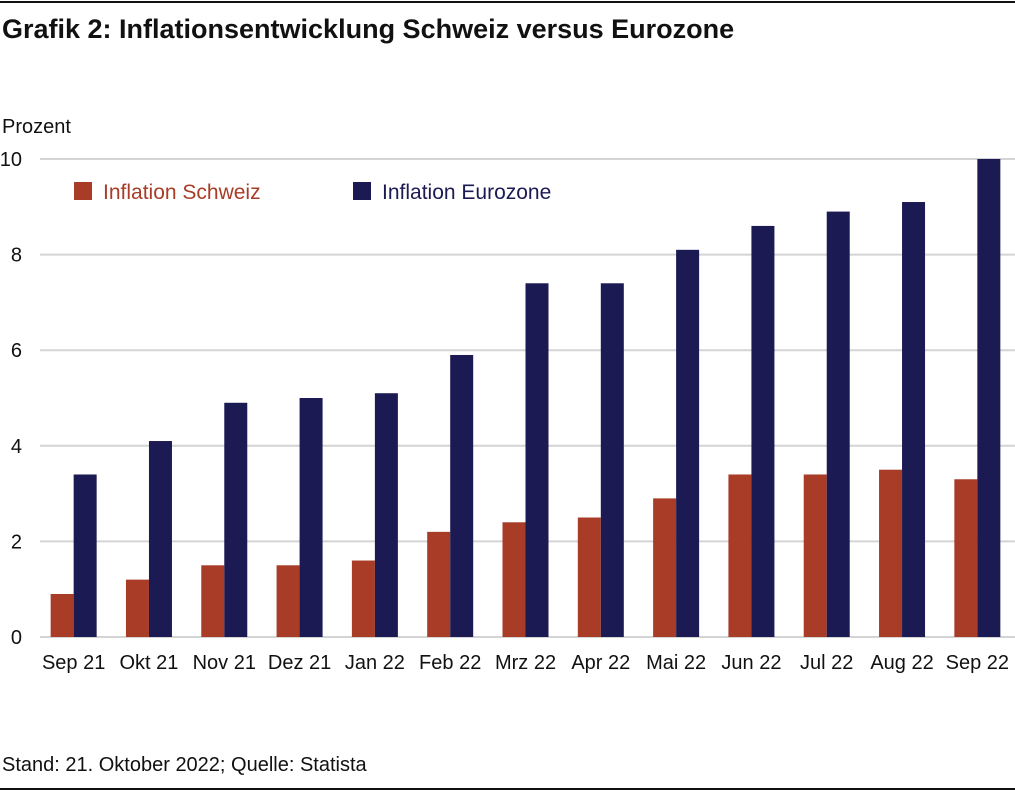 Image resolution: width=1015 pixels, height=791 pixels. What do you see at coordinates (16, 351) in the screenshot?
I see `y-tick-label: 6` at bounding box center [16, 351].